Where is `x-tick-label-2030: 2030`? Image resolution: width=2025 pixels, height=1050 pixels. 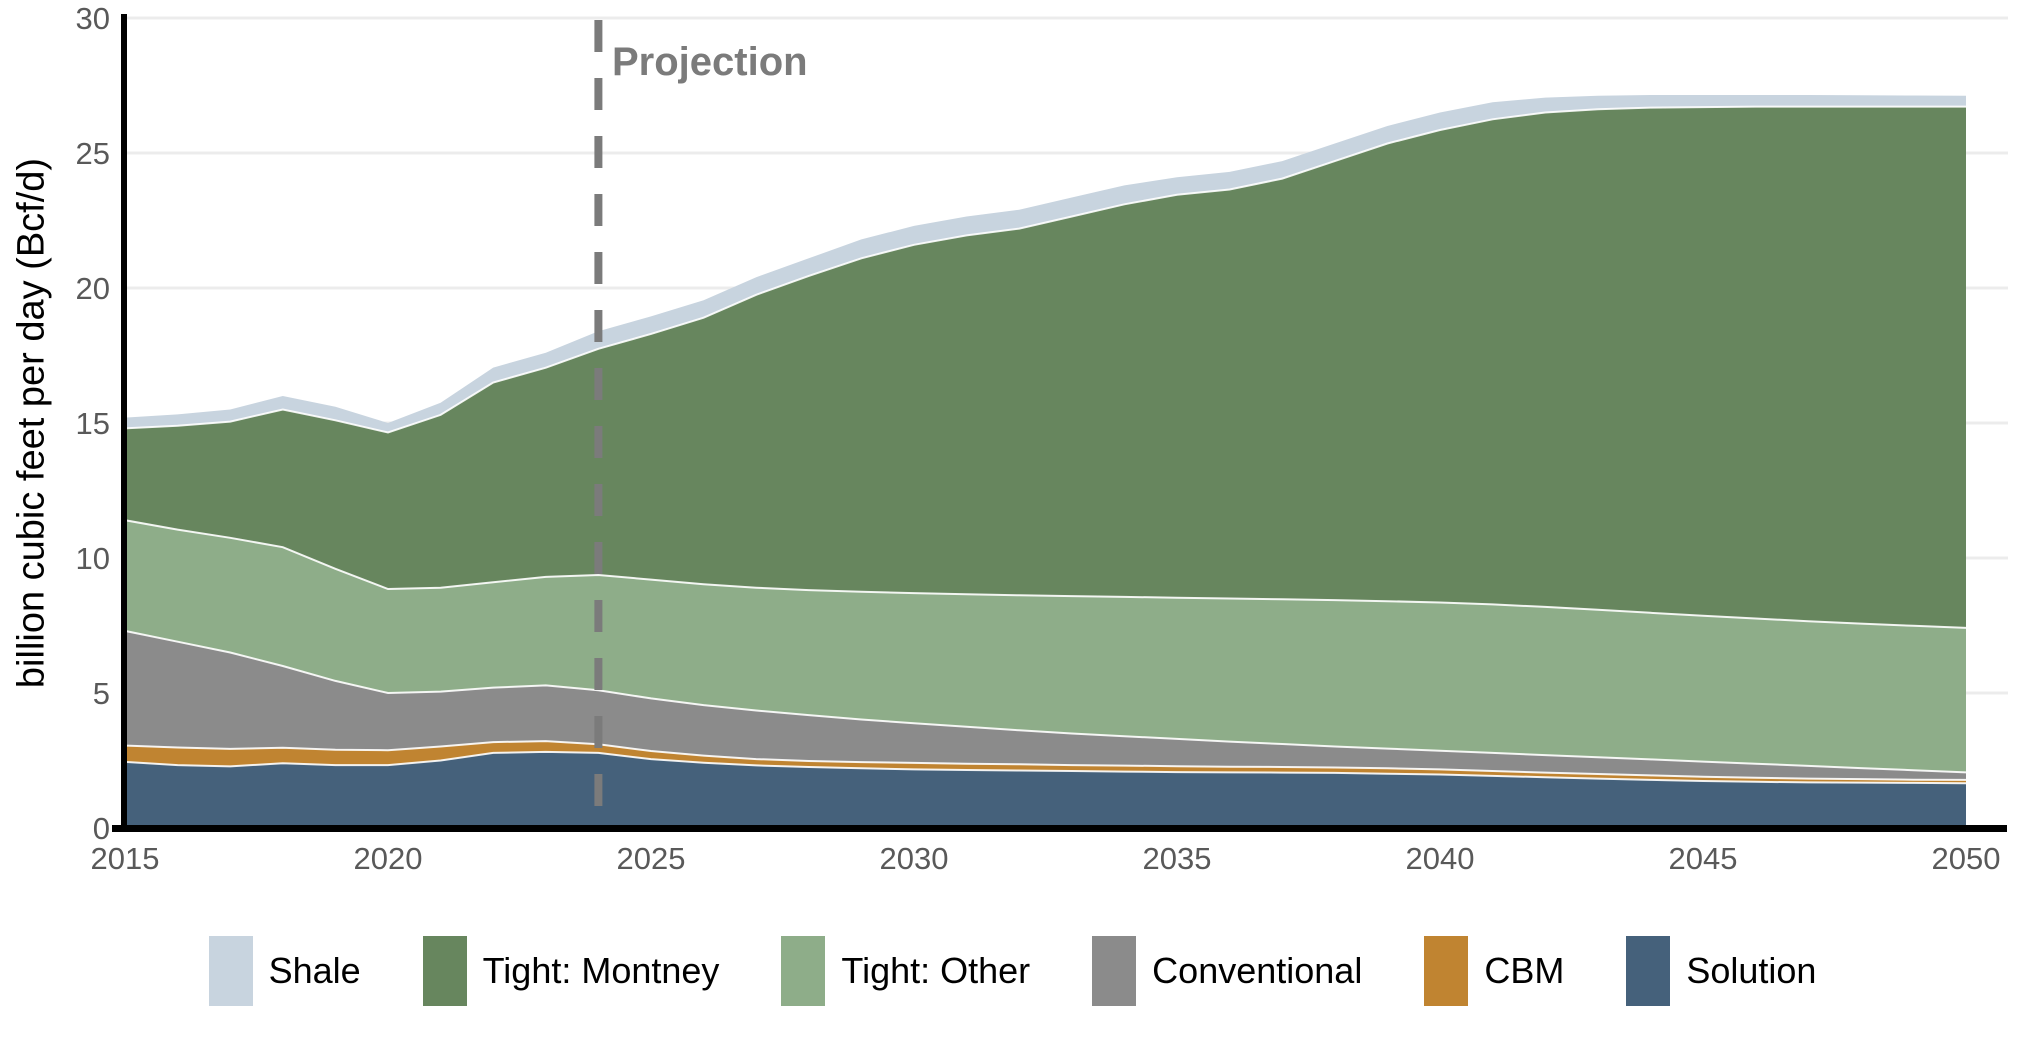
x-tick-label-2030: 2030 is located at coordinates (914, 858).